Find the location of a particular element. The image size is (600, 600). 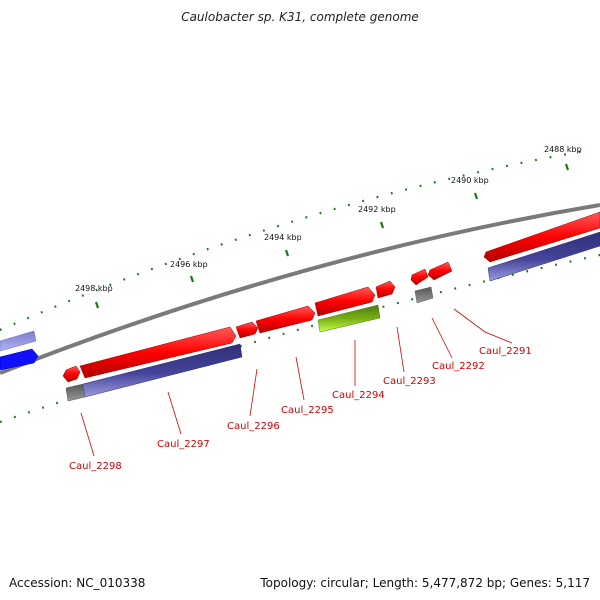

kbp-label-2490: 2490 kbp is located at coordinates (470, 180).